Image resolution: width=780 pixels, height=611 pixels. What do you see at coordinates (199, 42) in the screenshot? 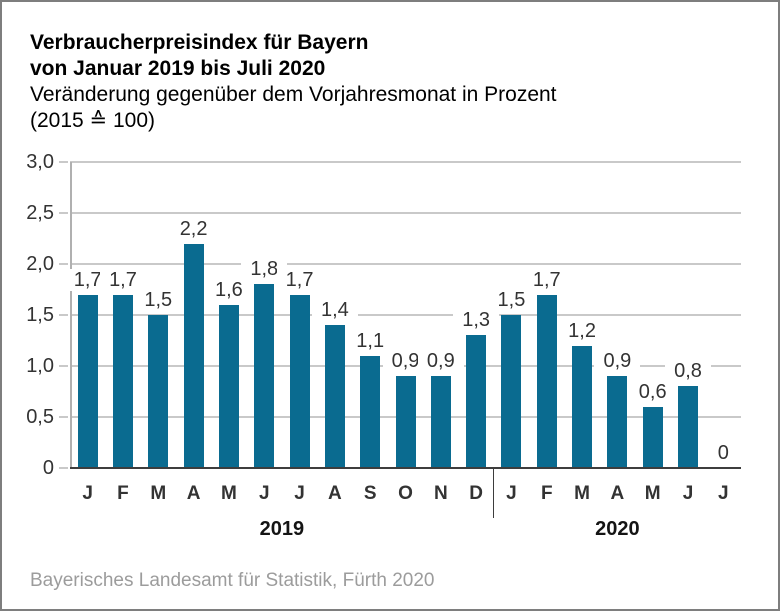
I see `title-line-1: Verbraucherpreisindex für Bayern` at bounding box center [199, 42].